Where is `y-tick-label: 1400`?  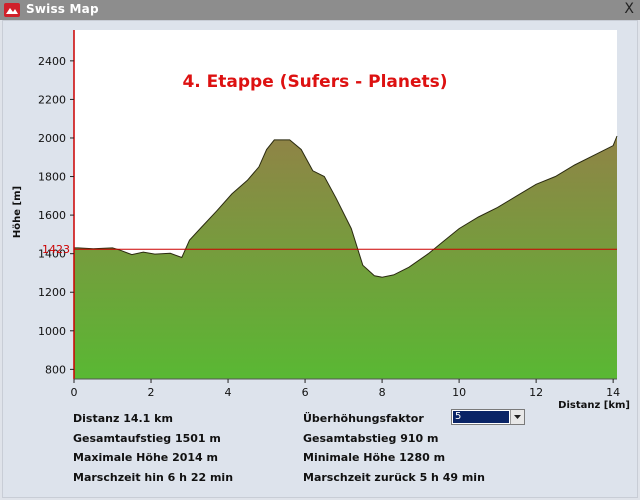 y-tick-label: 1400 is located at coordinates (52, 254).